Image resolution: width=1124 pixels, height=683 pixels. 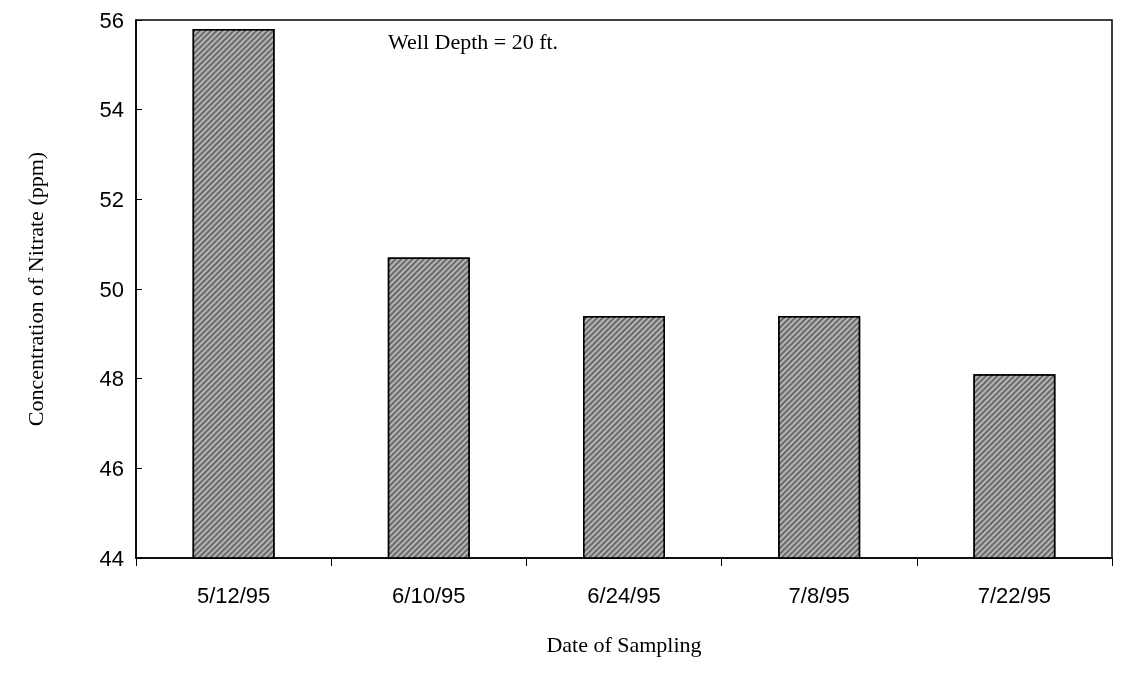 I want to click on x-tick-label: 6/24/95, so click(x=624, y=595).